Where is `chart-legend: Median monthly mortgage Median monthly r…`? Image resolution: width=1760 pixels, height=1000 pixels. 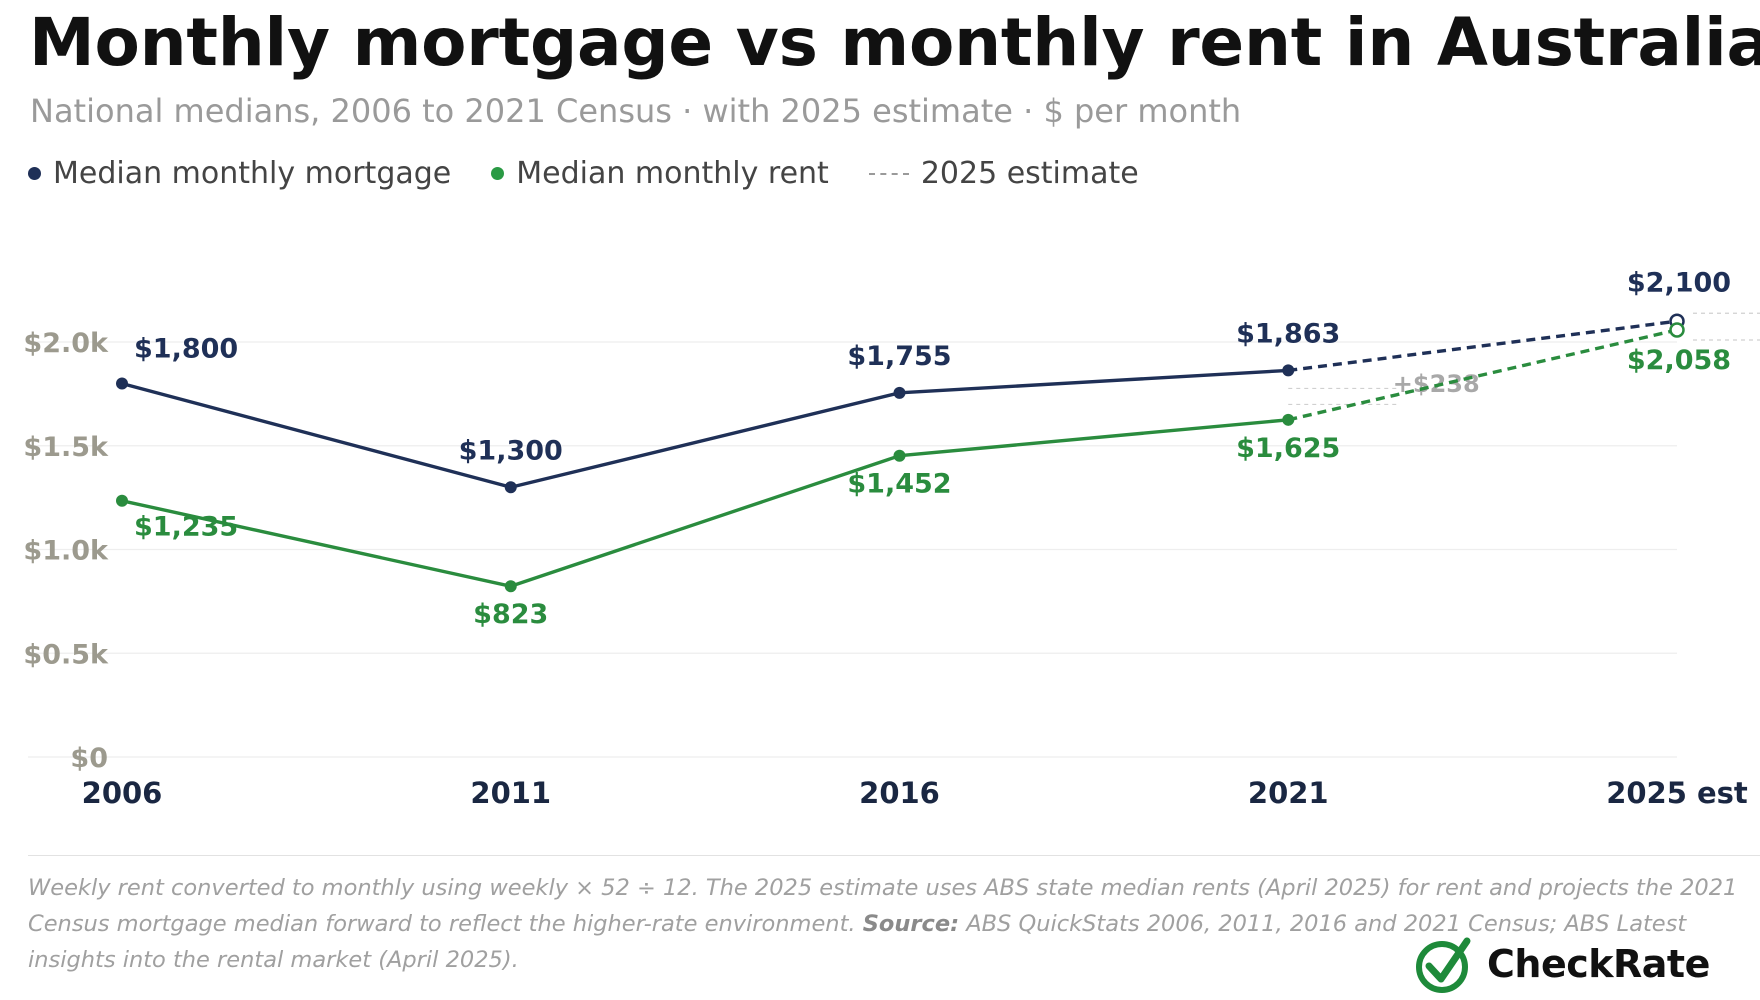
chart-legend: Median monthly mortgage Median monthly r… is located at coordinates (603, 173).